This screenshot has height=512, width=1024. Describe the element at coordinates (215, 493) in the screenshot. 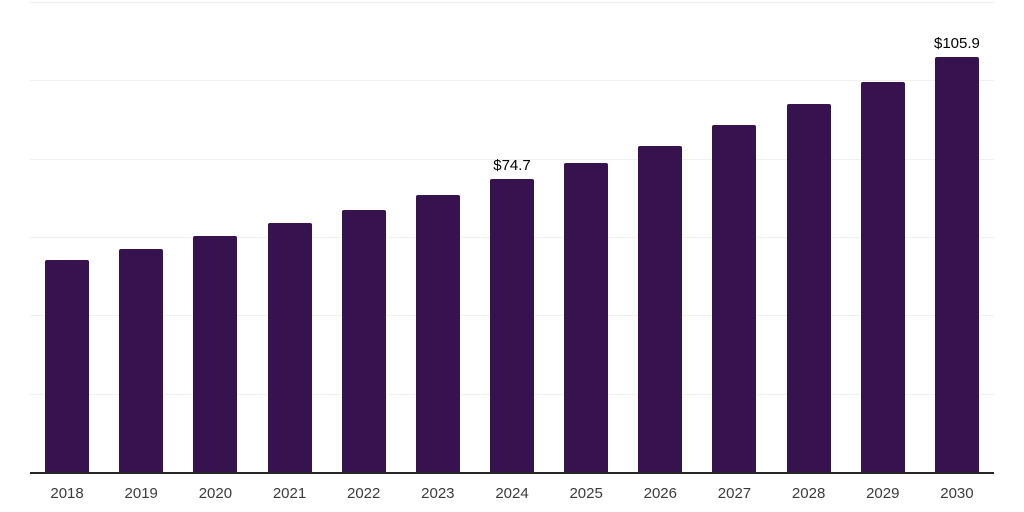

I see `x-axis-tick-label: 2020` at that location.